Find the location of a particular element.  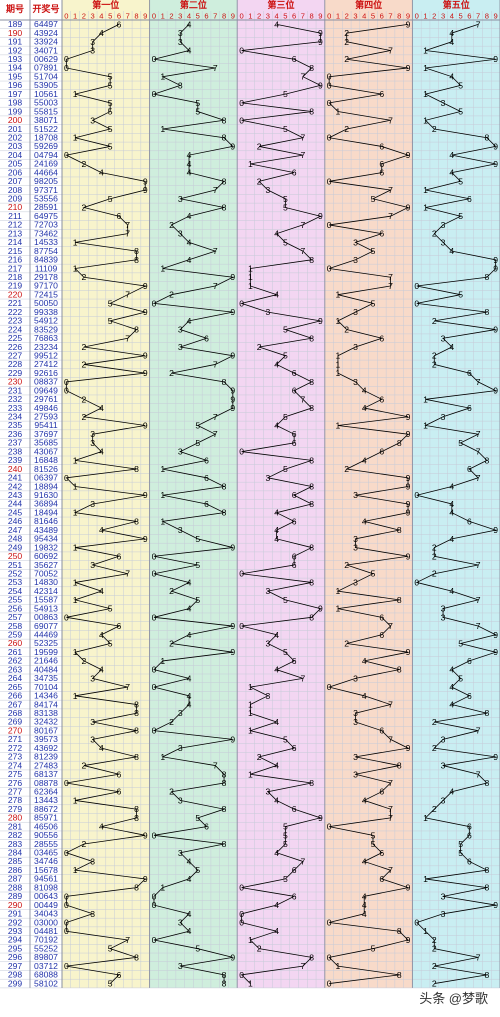

draw-number: 03000 is located at coordinates (46, 922).